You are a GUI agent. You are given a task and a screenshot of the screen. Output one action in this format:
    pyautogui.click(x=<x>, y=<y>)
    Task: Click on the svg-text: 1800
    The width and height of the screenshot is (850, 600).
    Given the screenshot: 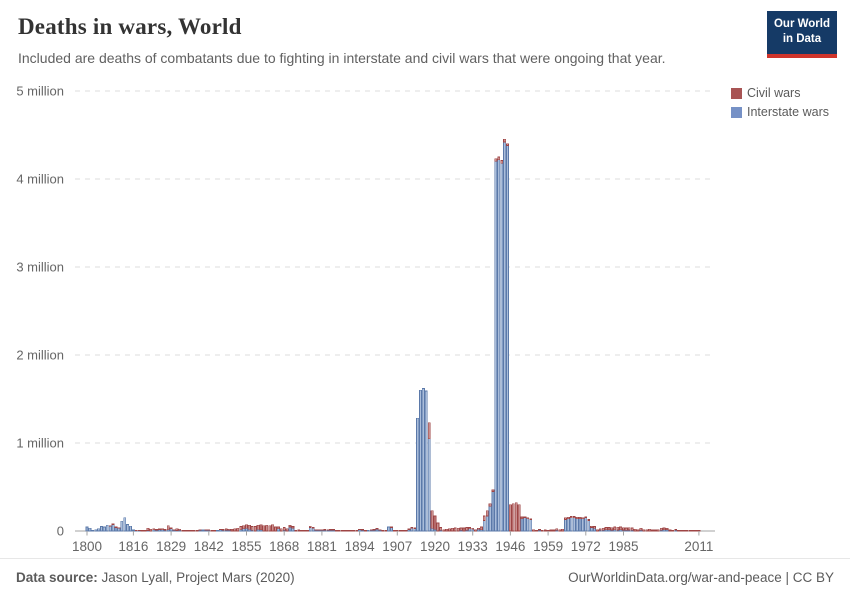 What is the action you would take?
    pyautogui.click(x=87, y=546)
    